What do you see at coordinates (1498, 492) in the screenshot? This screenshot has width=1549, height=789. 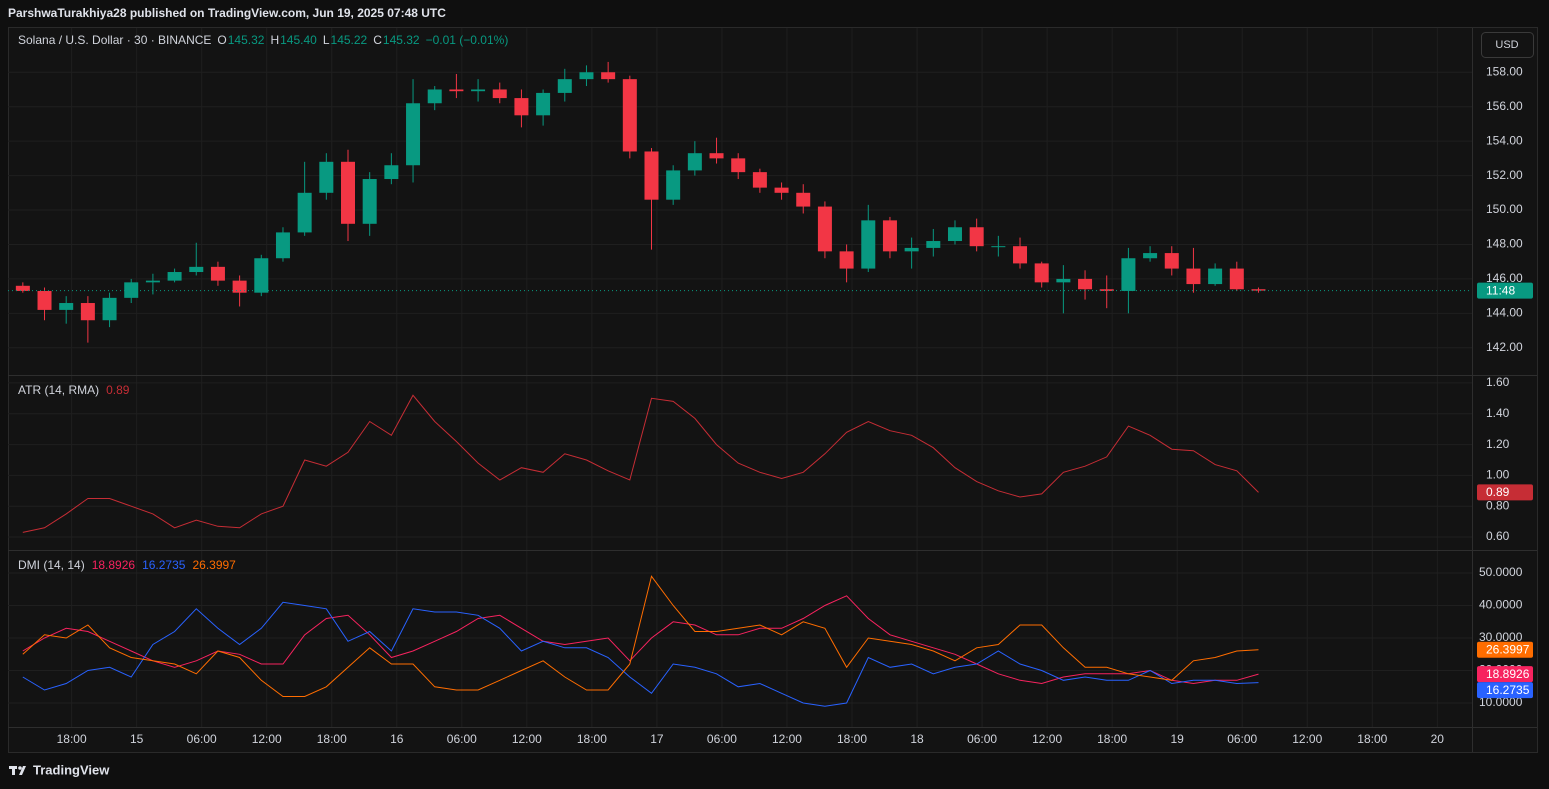 I see `axis-badge-label: 0.89` at bounding box center [1498, 492].